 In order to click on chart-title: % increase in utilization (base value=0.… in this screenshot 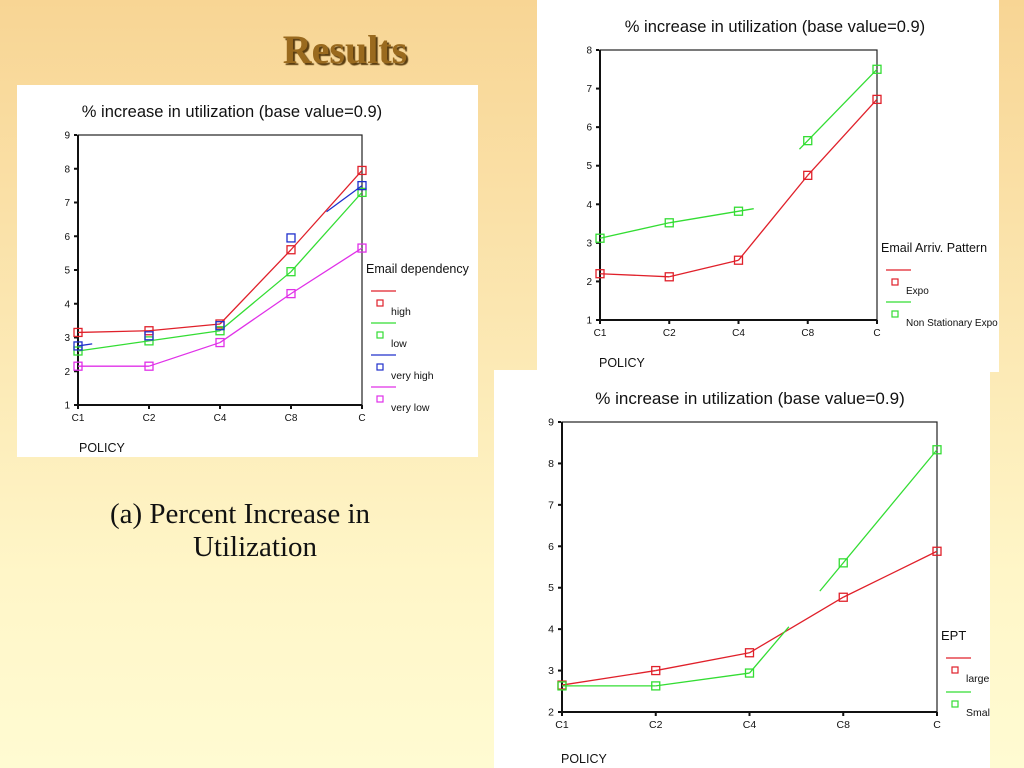, I will do `click(232, 112)`.